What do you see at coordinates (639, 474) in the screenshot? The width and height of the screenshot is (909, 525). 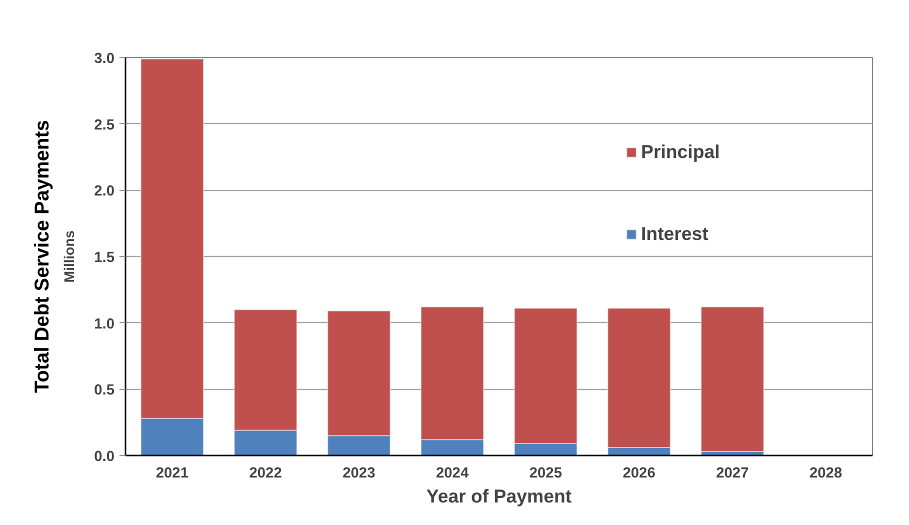 I see `x-tick-label: 2026` at bounding box center [639, 474].